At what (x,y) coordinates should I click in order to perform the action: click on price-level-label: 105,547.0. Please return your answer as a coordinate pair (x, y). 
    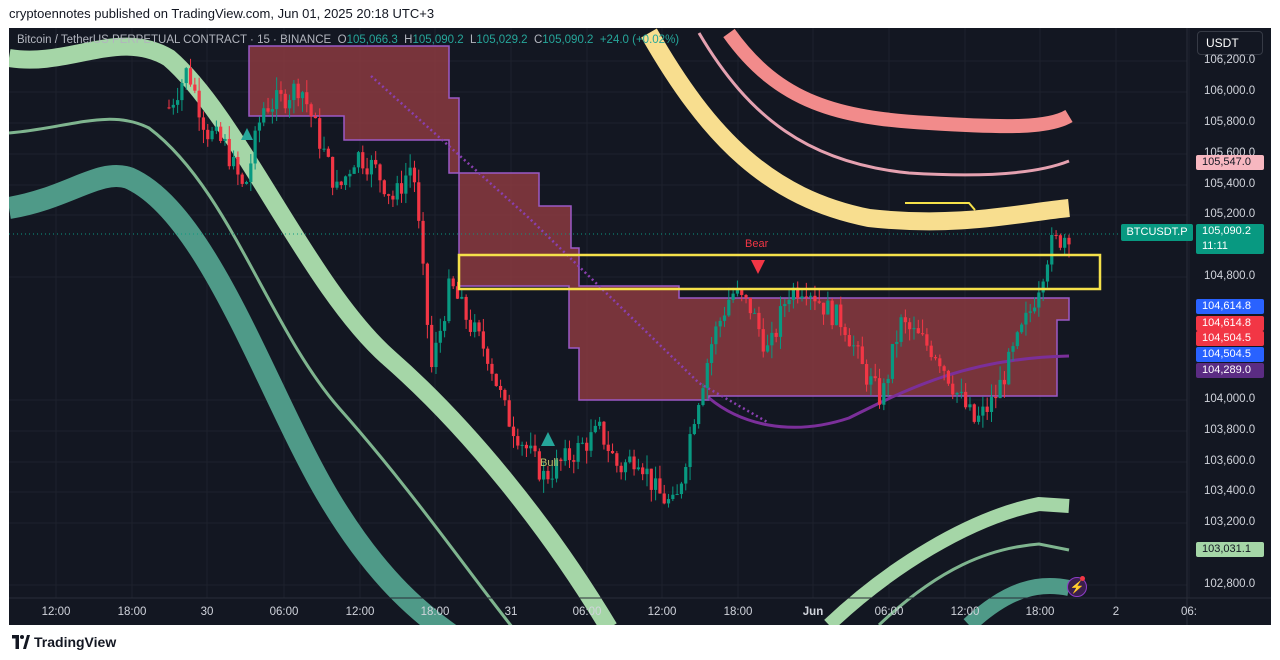
    Looking at the image, I should click on (1230, 162).